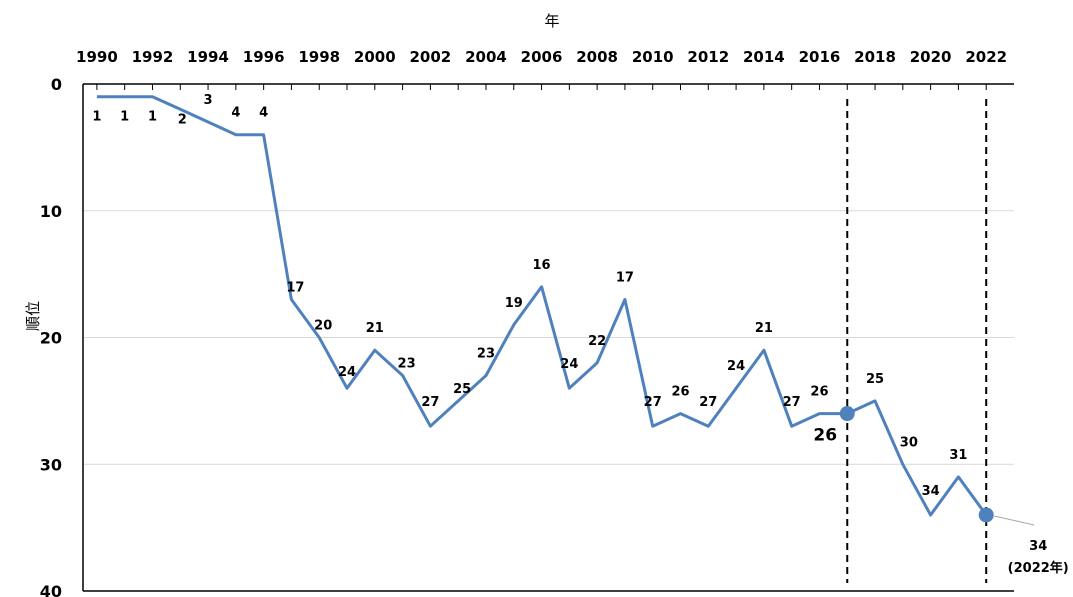 The image size is (1073, 597). I want to click on x-tick-label: 2022, so click(986, 57).